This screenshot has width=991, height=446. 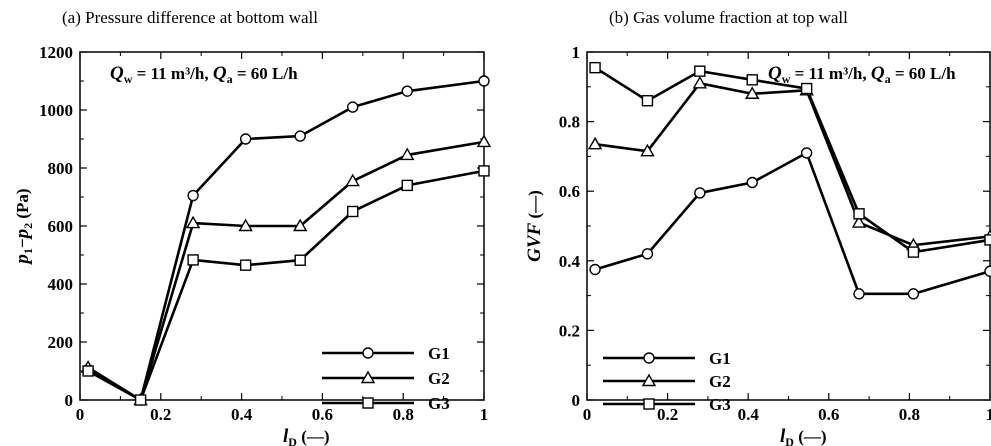 What do you see at coordinates (569, 191) in the screenshot?
I see `y-tick-label: 0.6` at bounding box center [569, 191].